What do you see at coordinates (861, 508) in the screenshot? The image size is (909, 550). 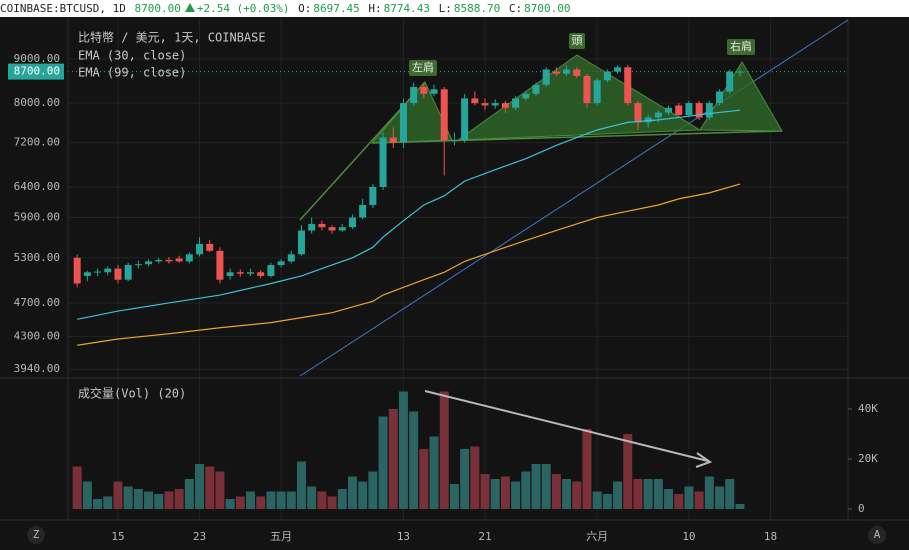 I see `volume-tick-label: 0` at bounding box center [861, 508].